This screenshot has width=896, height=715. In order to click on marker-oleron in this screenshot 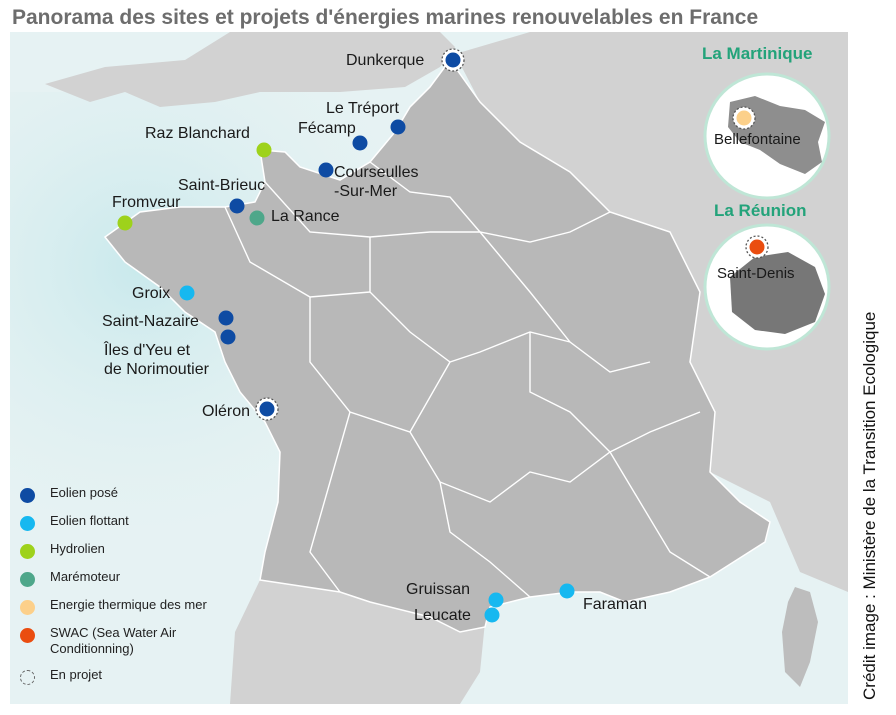, I will do `click(267, 409)`.